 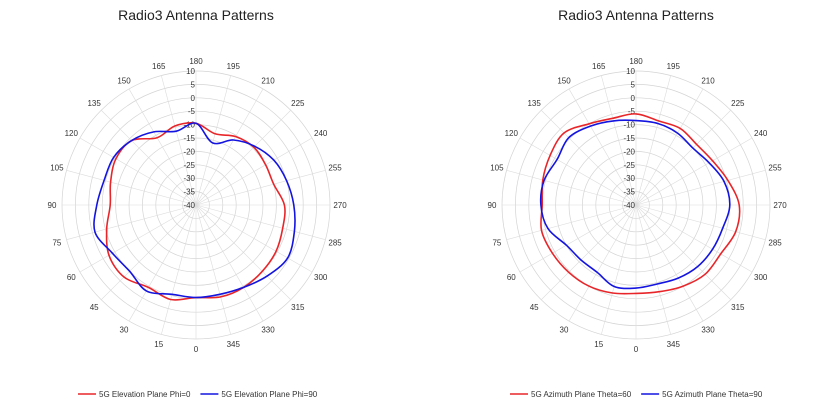 What do you see at coordinates (629, 125) in the screenshot?
I see `radial-tick-label: -10` at bounding box center [629, 125].